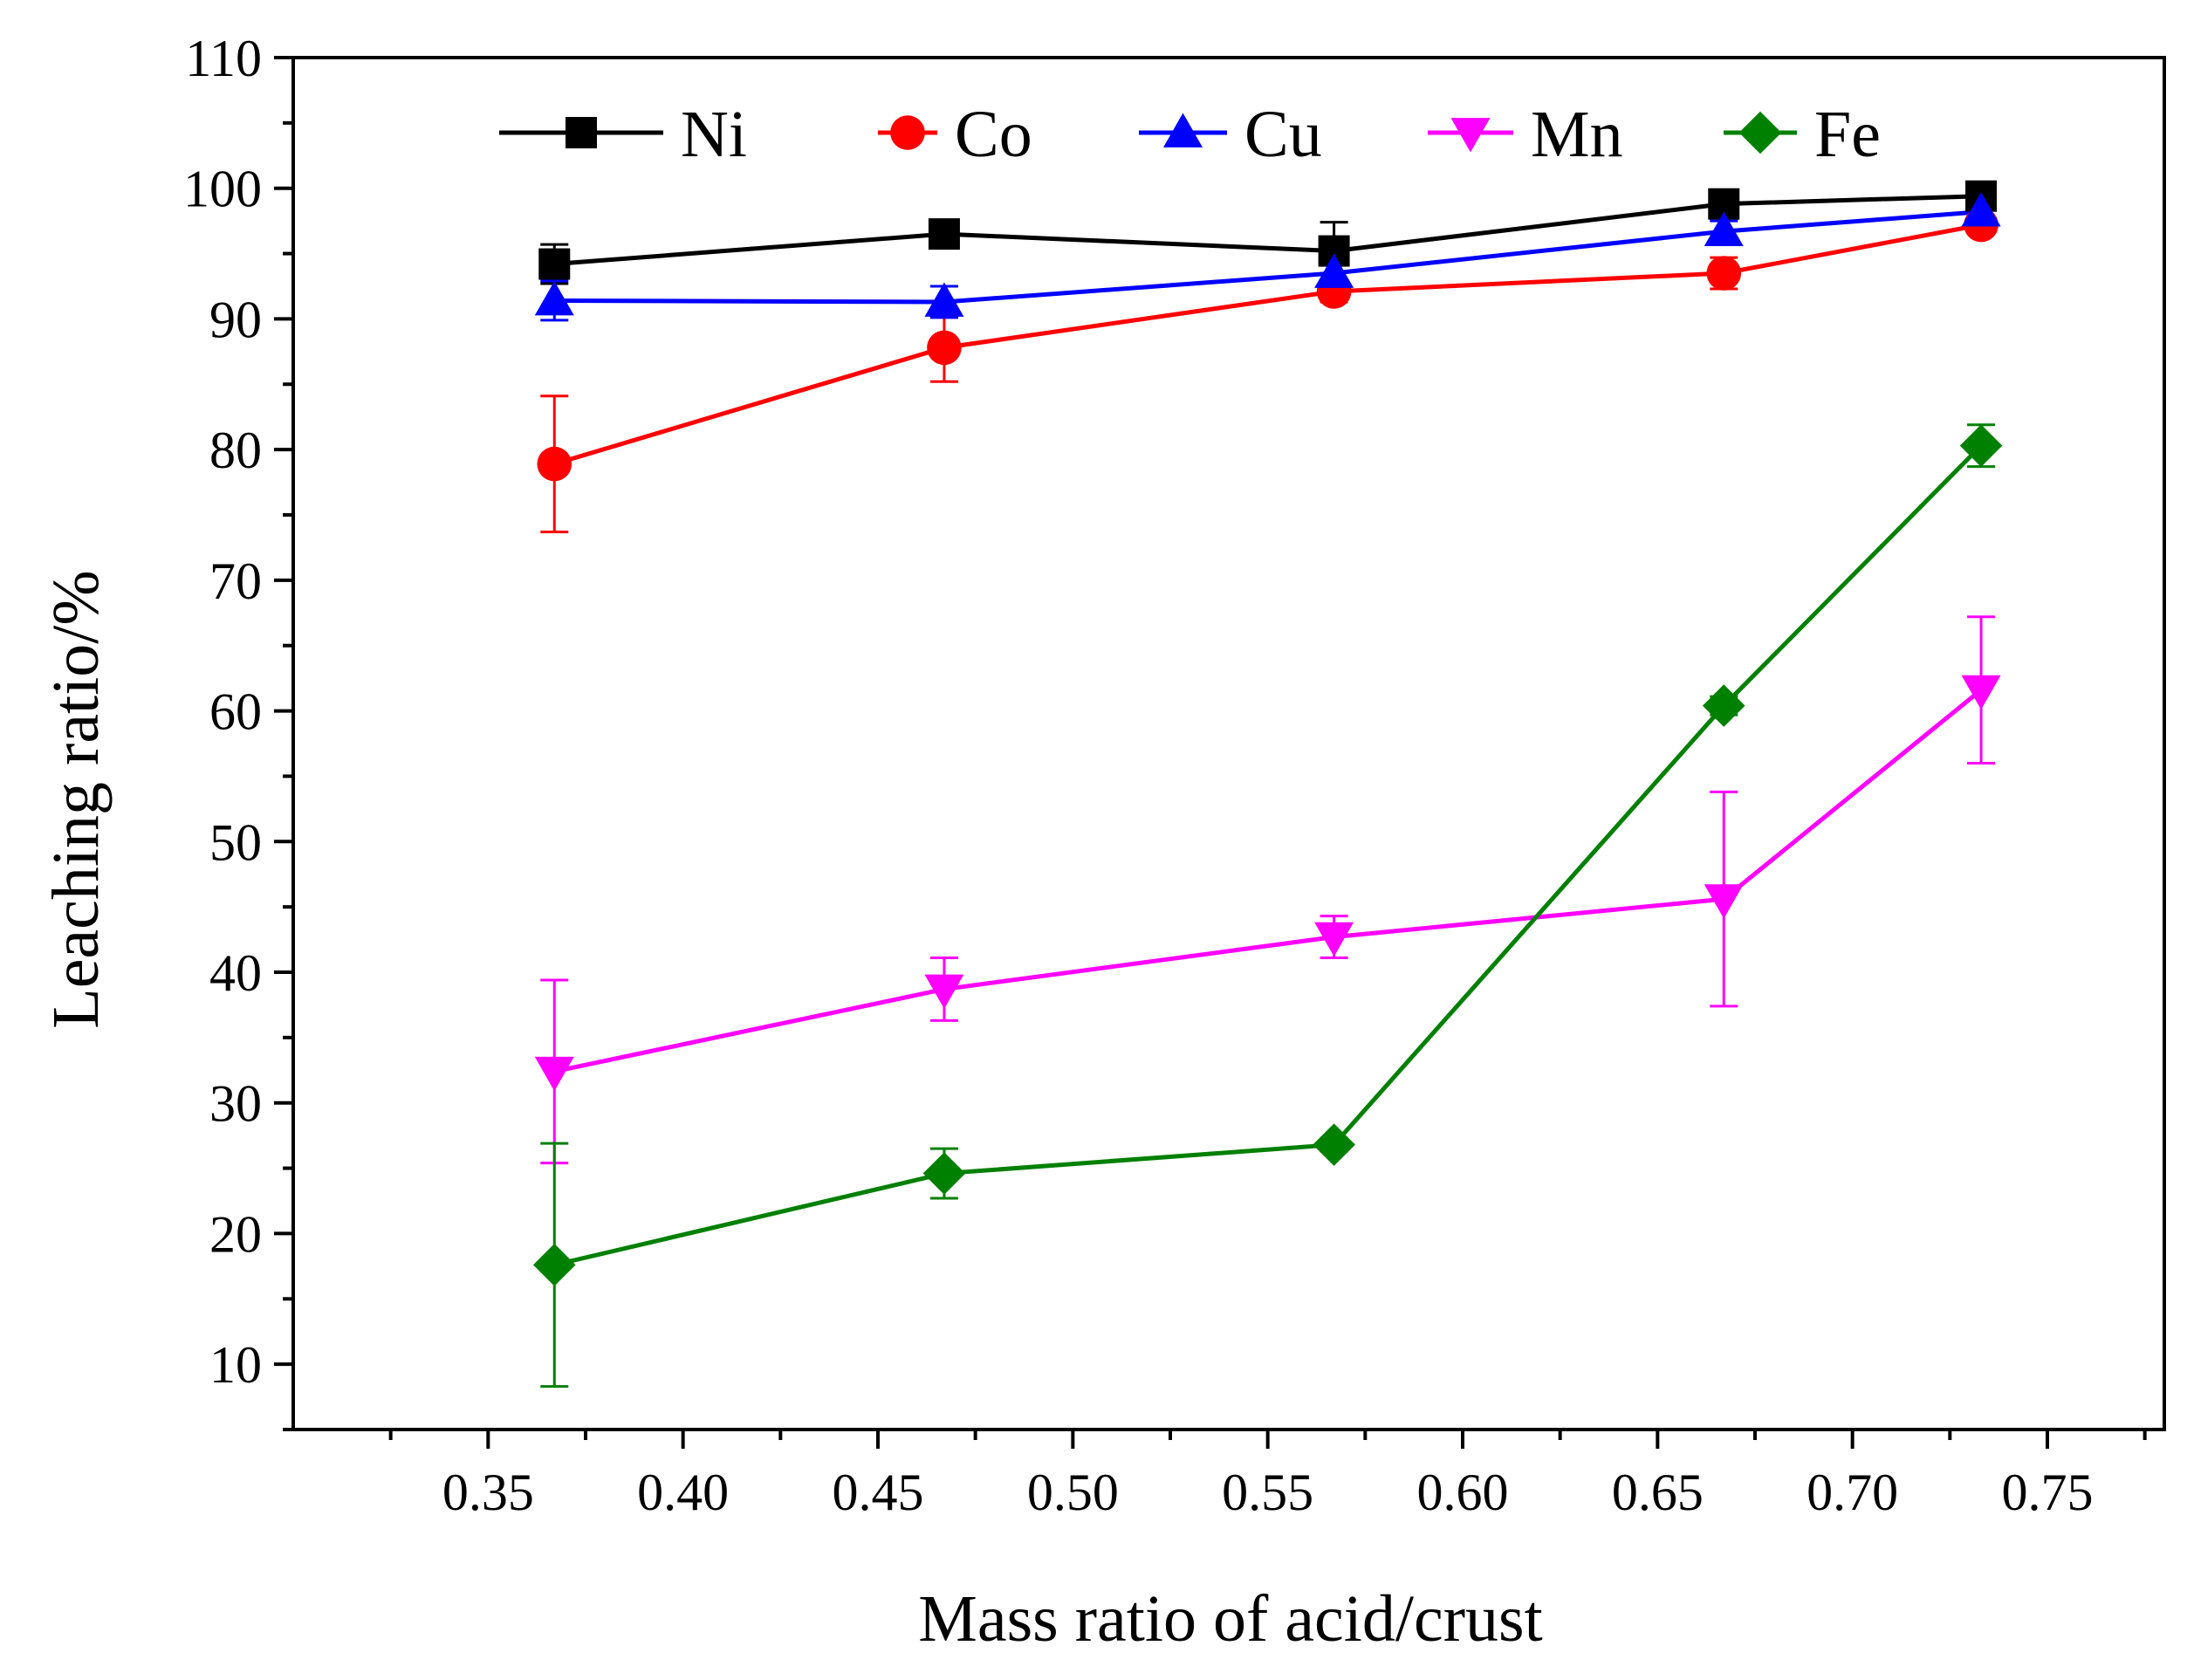 The height and width of the screenshot is (1680, 2187). What do you see at coordinates (2048, 1492) in the screenshot?
I see `x-tick-label: 0.75` at bounding box center [2048, 1492].